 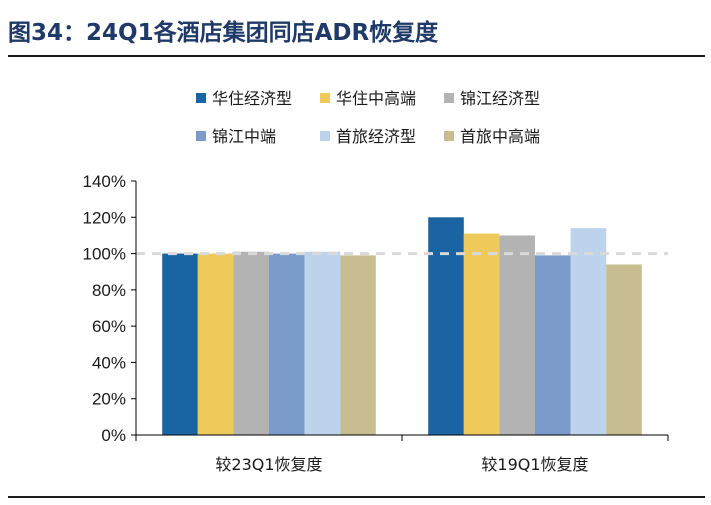 What do you see at coordinates (109, 326) in the screenshot?
I see `y-tick-label: 60%` at bounding box center [109, 326].